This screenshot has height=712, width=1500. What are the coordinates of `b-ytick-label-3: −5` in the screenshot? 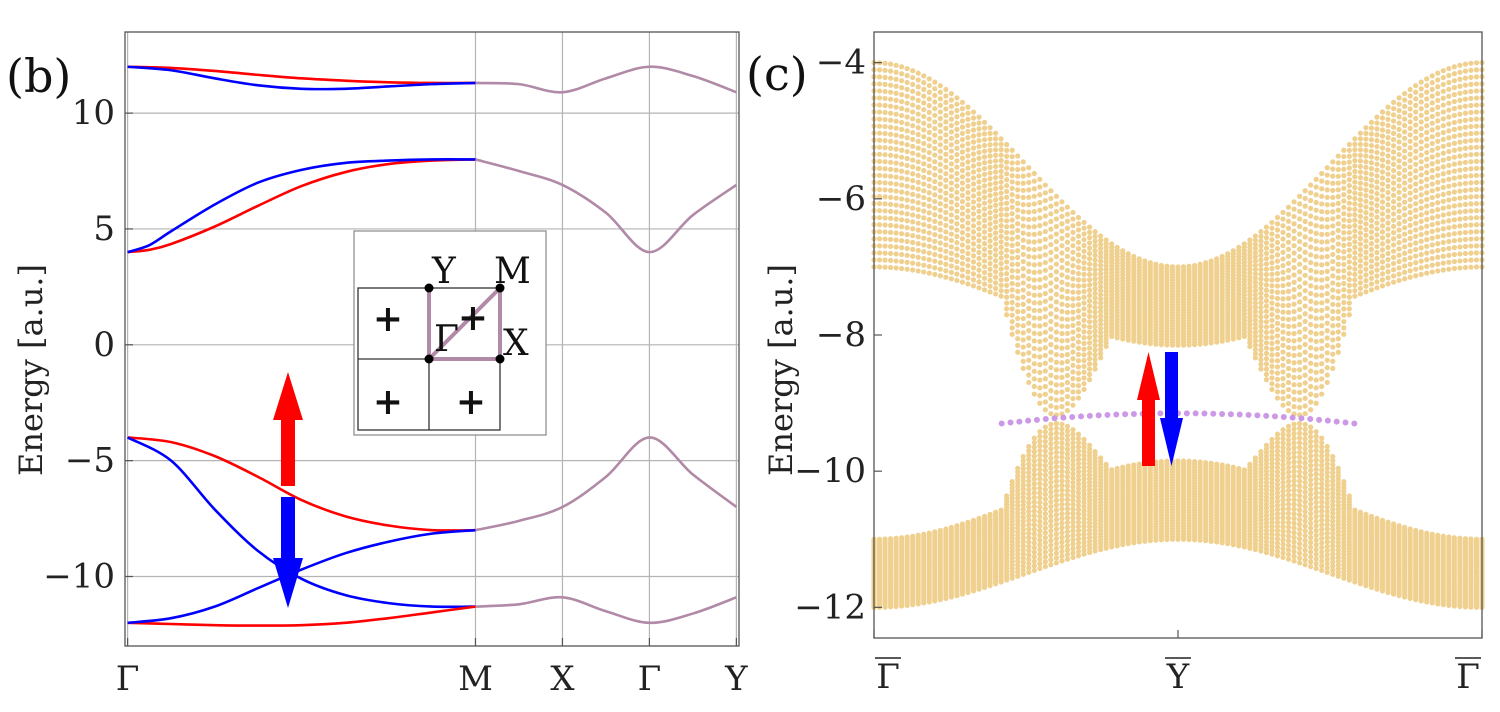 It's located at (90, 461).